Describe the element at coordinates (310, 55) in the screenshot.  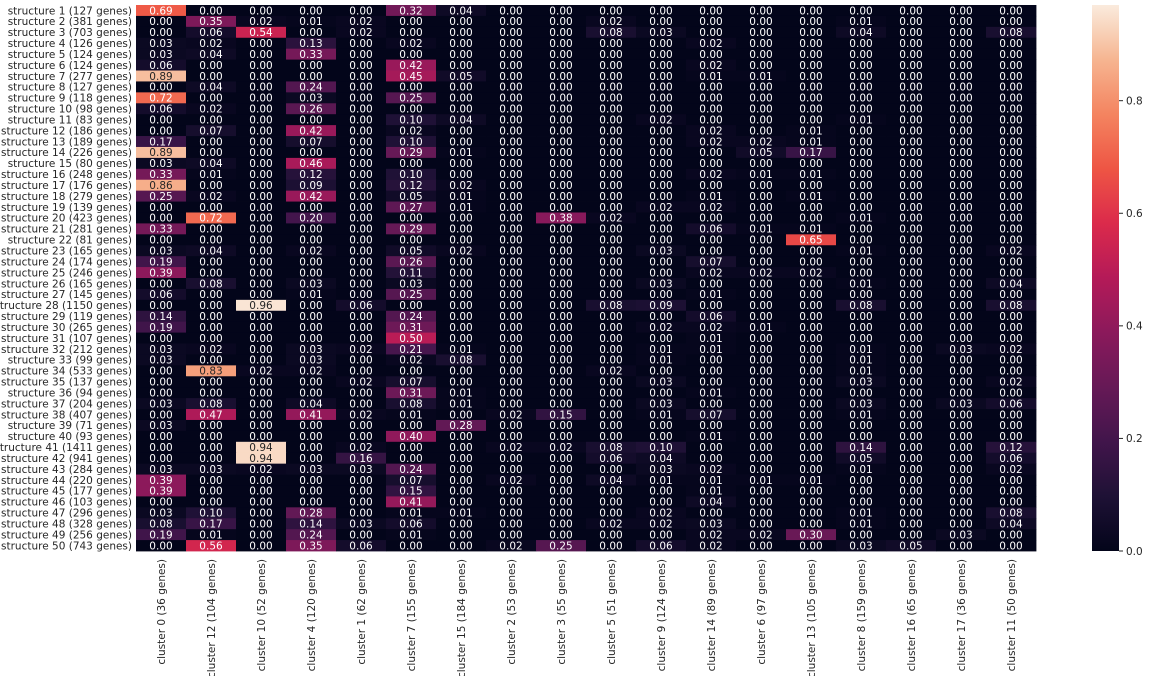
I see `heatmap-cell-label: 0.33` at that location.